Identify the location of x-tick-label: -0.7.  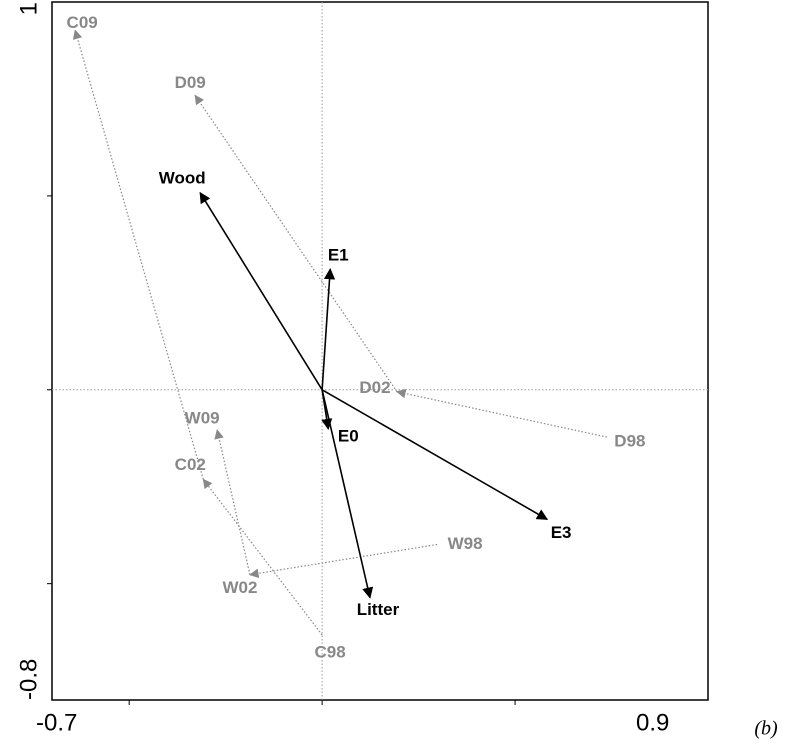
(56, 722).